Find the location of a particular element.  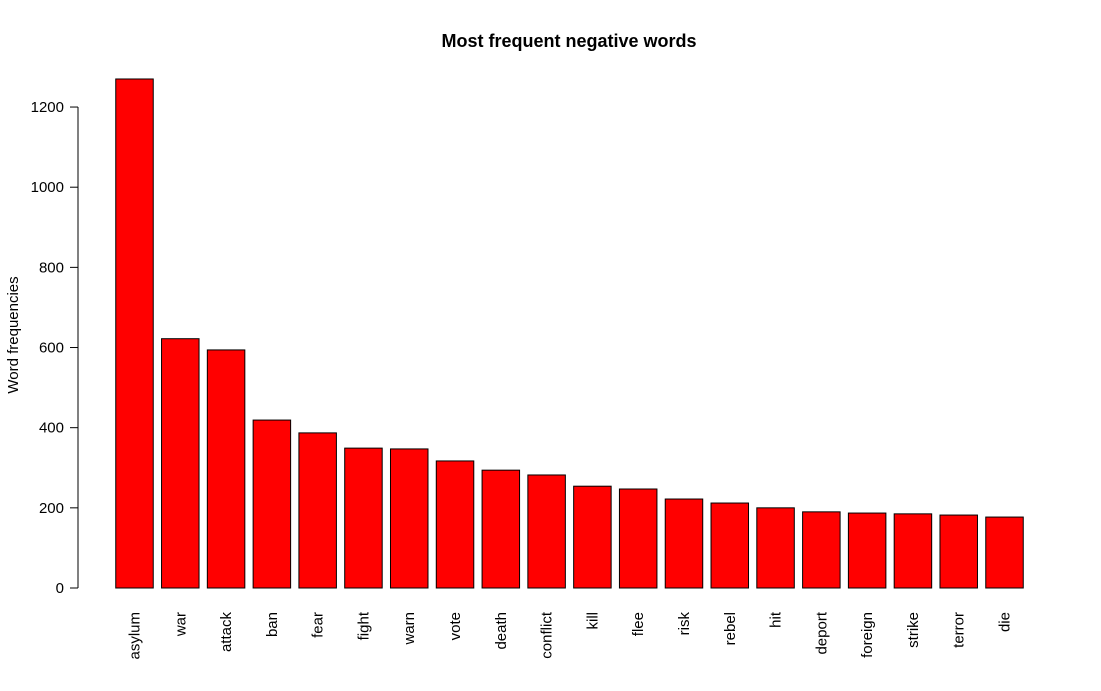

y-tick-label: 1200 is located at coordinates (47, 107).